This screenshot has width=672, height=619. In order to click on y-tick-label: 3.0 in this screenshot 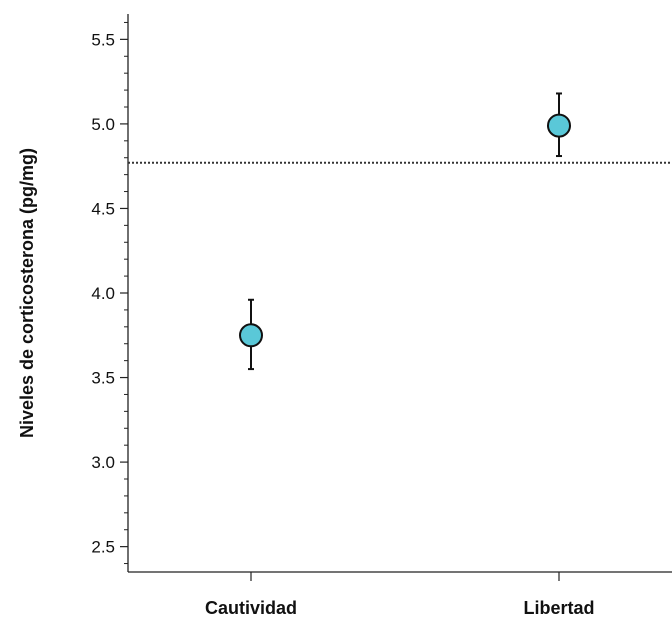, I will do `click(103, 462)`.